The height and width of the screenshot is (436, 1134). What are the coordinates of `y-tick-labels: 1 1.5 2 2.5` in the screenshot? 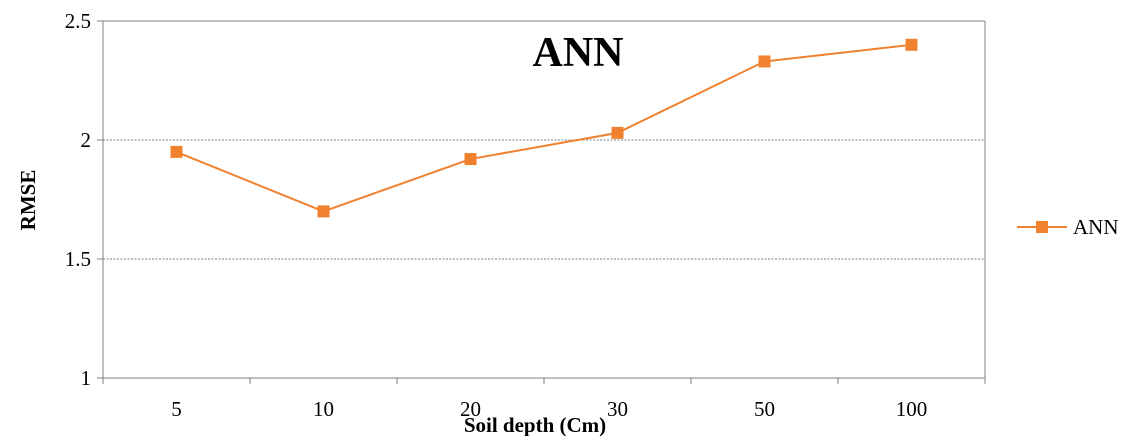 It's located at (78, 199).